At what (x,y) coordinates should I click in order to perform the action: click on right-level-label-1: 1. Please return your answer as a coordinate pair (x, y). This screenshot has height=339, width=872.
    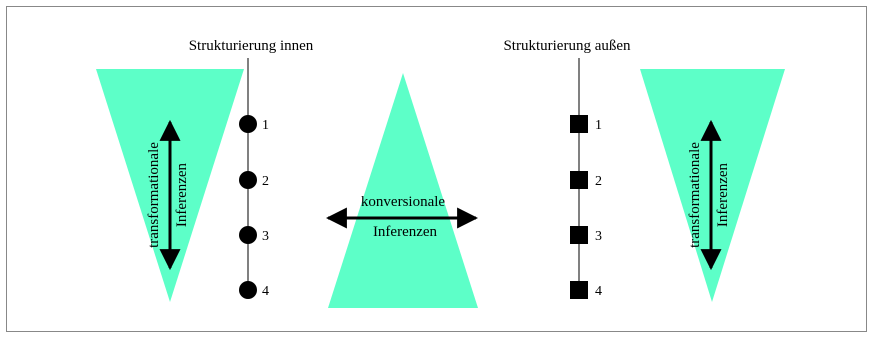
    Looking at the image, I should click on (598, 125).